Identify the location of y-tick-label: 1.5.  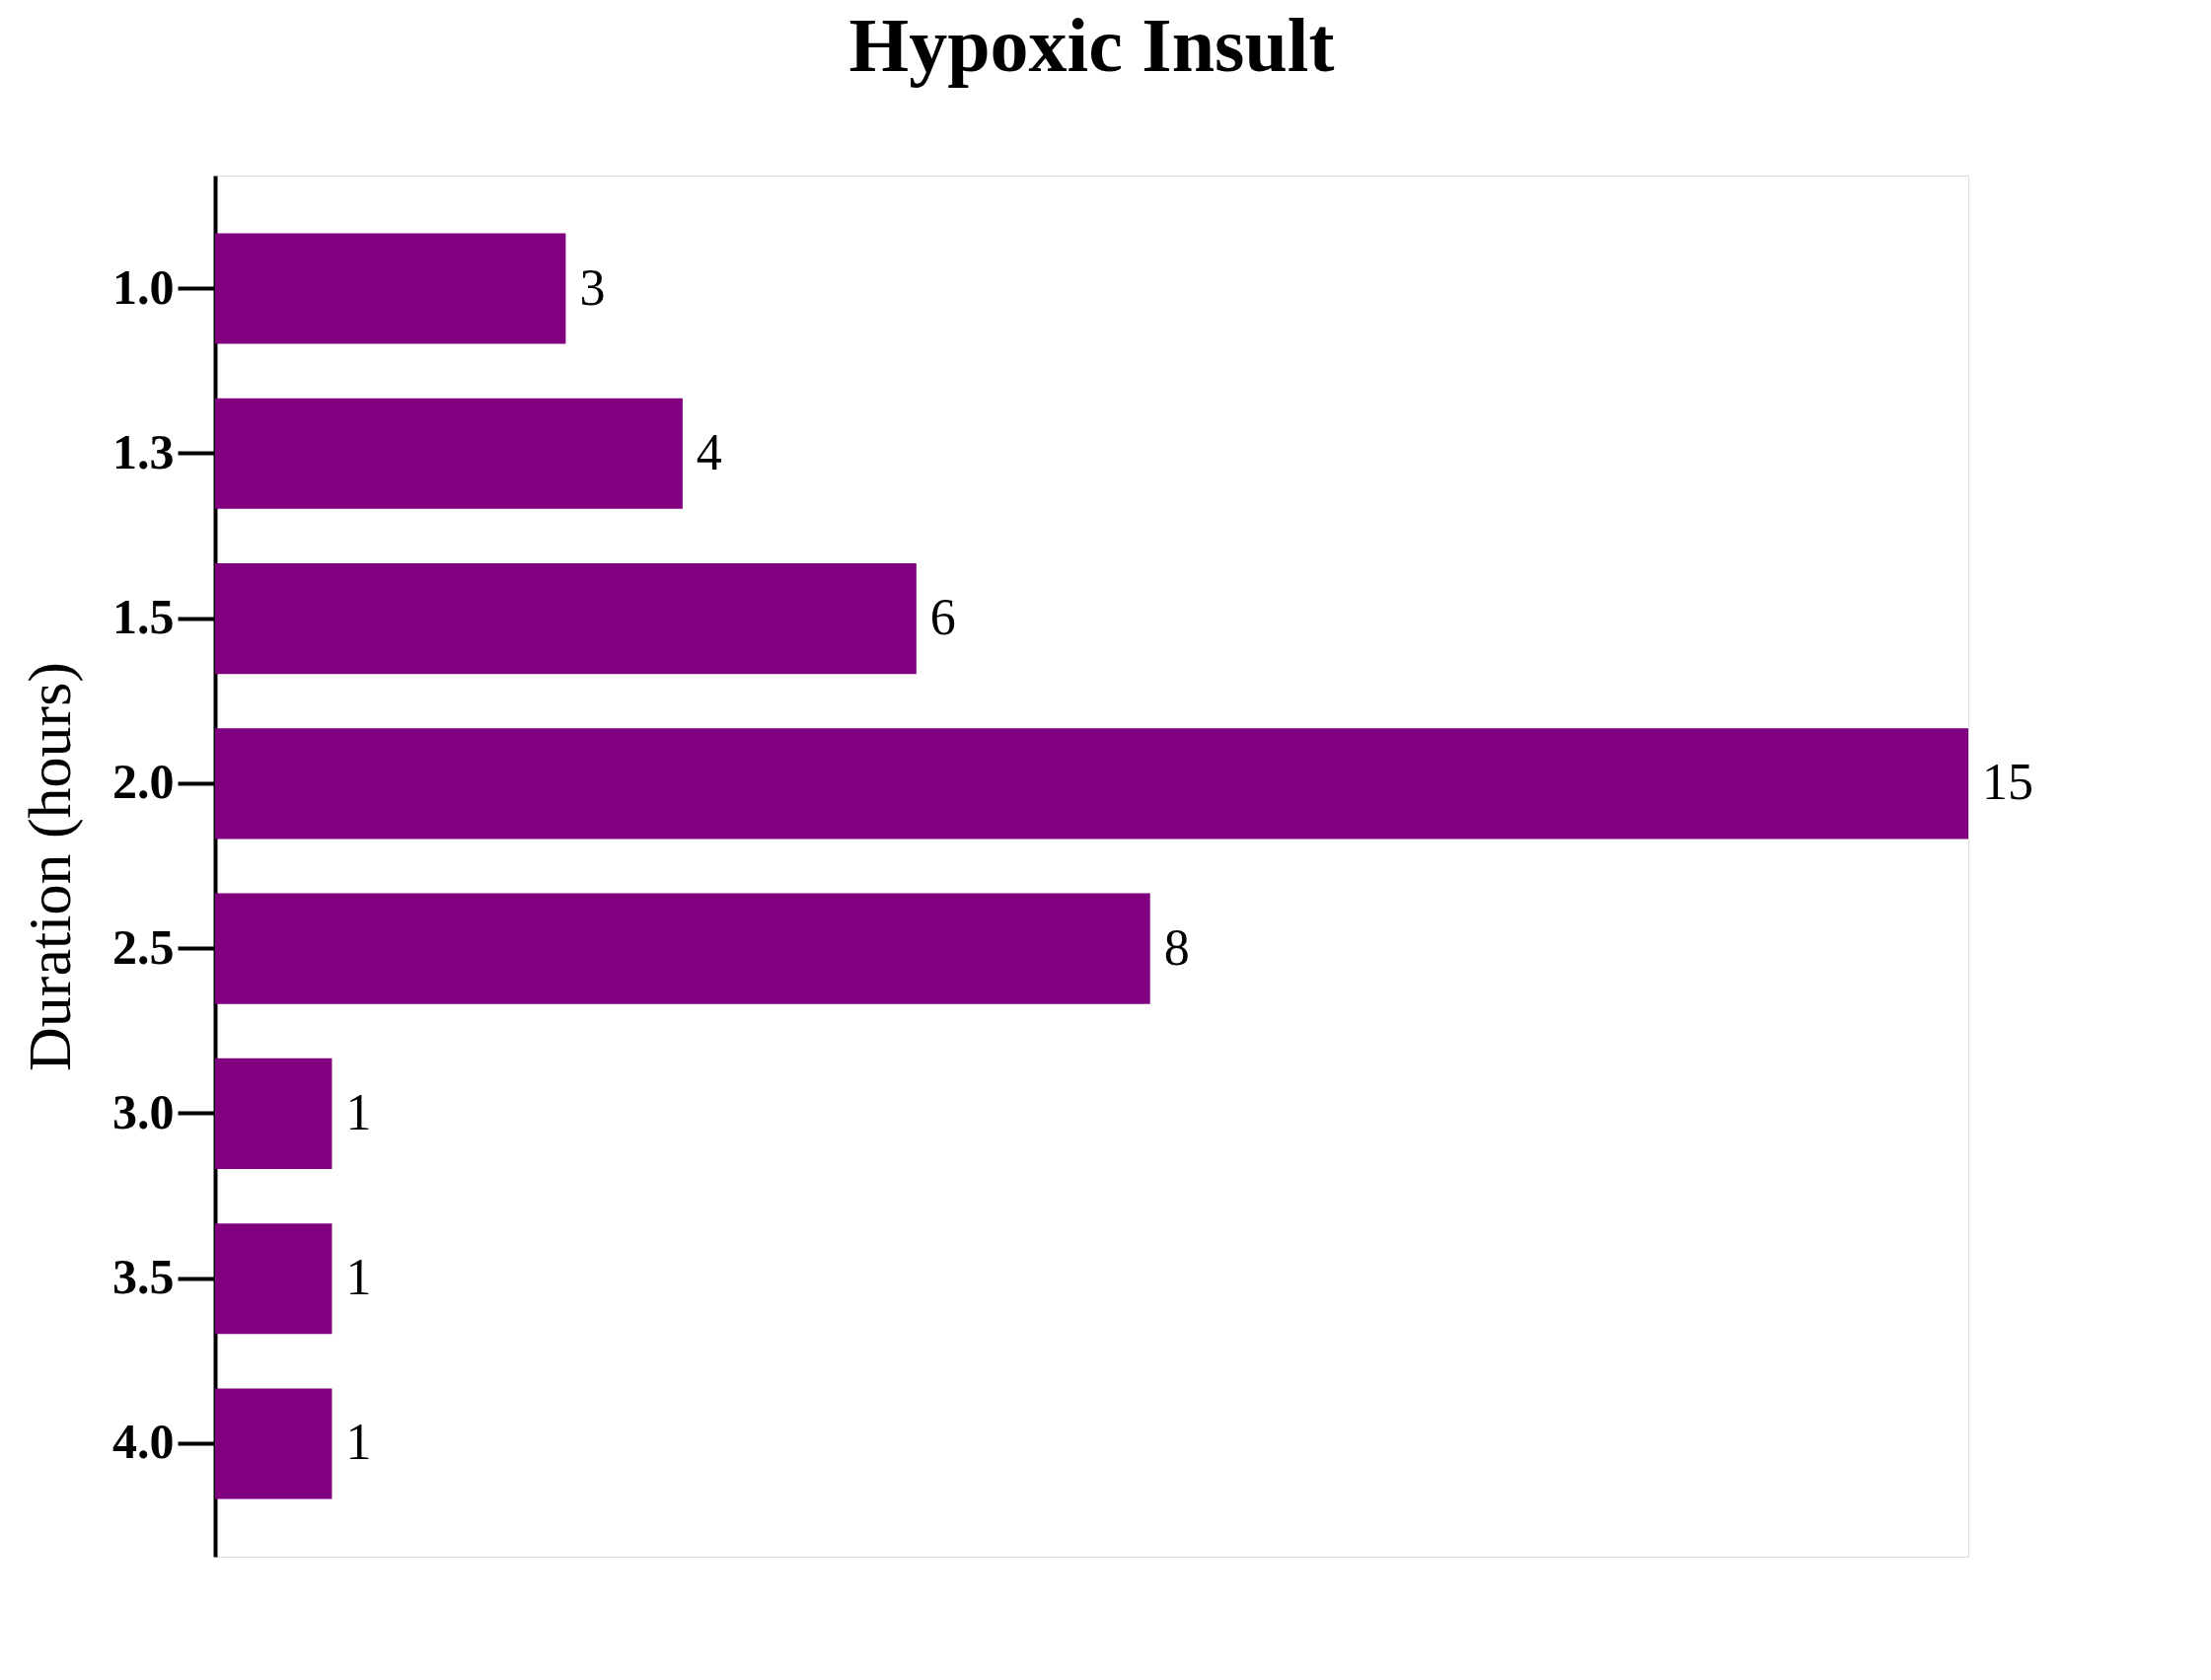
(143, 617).